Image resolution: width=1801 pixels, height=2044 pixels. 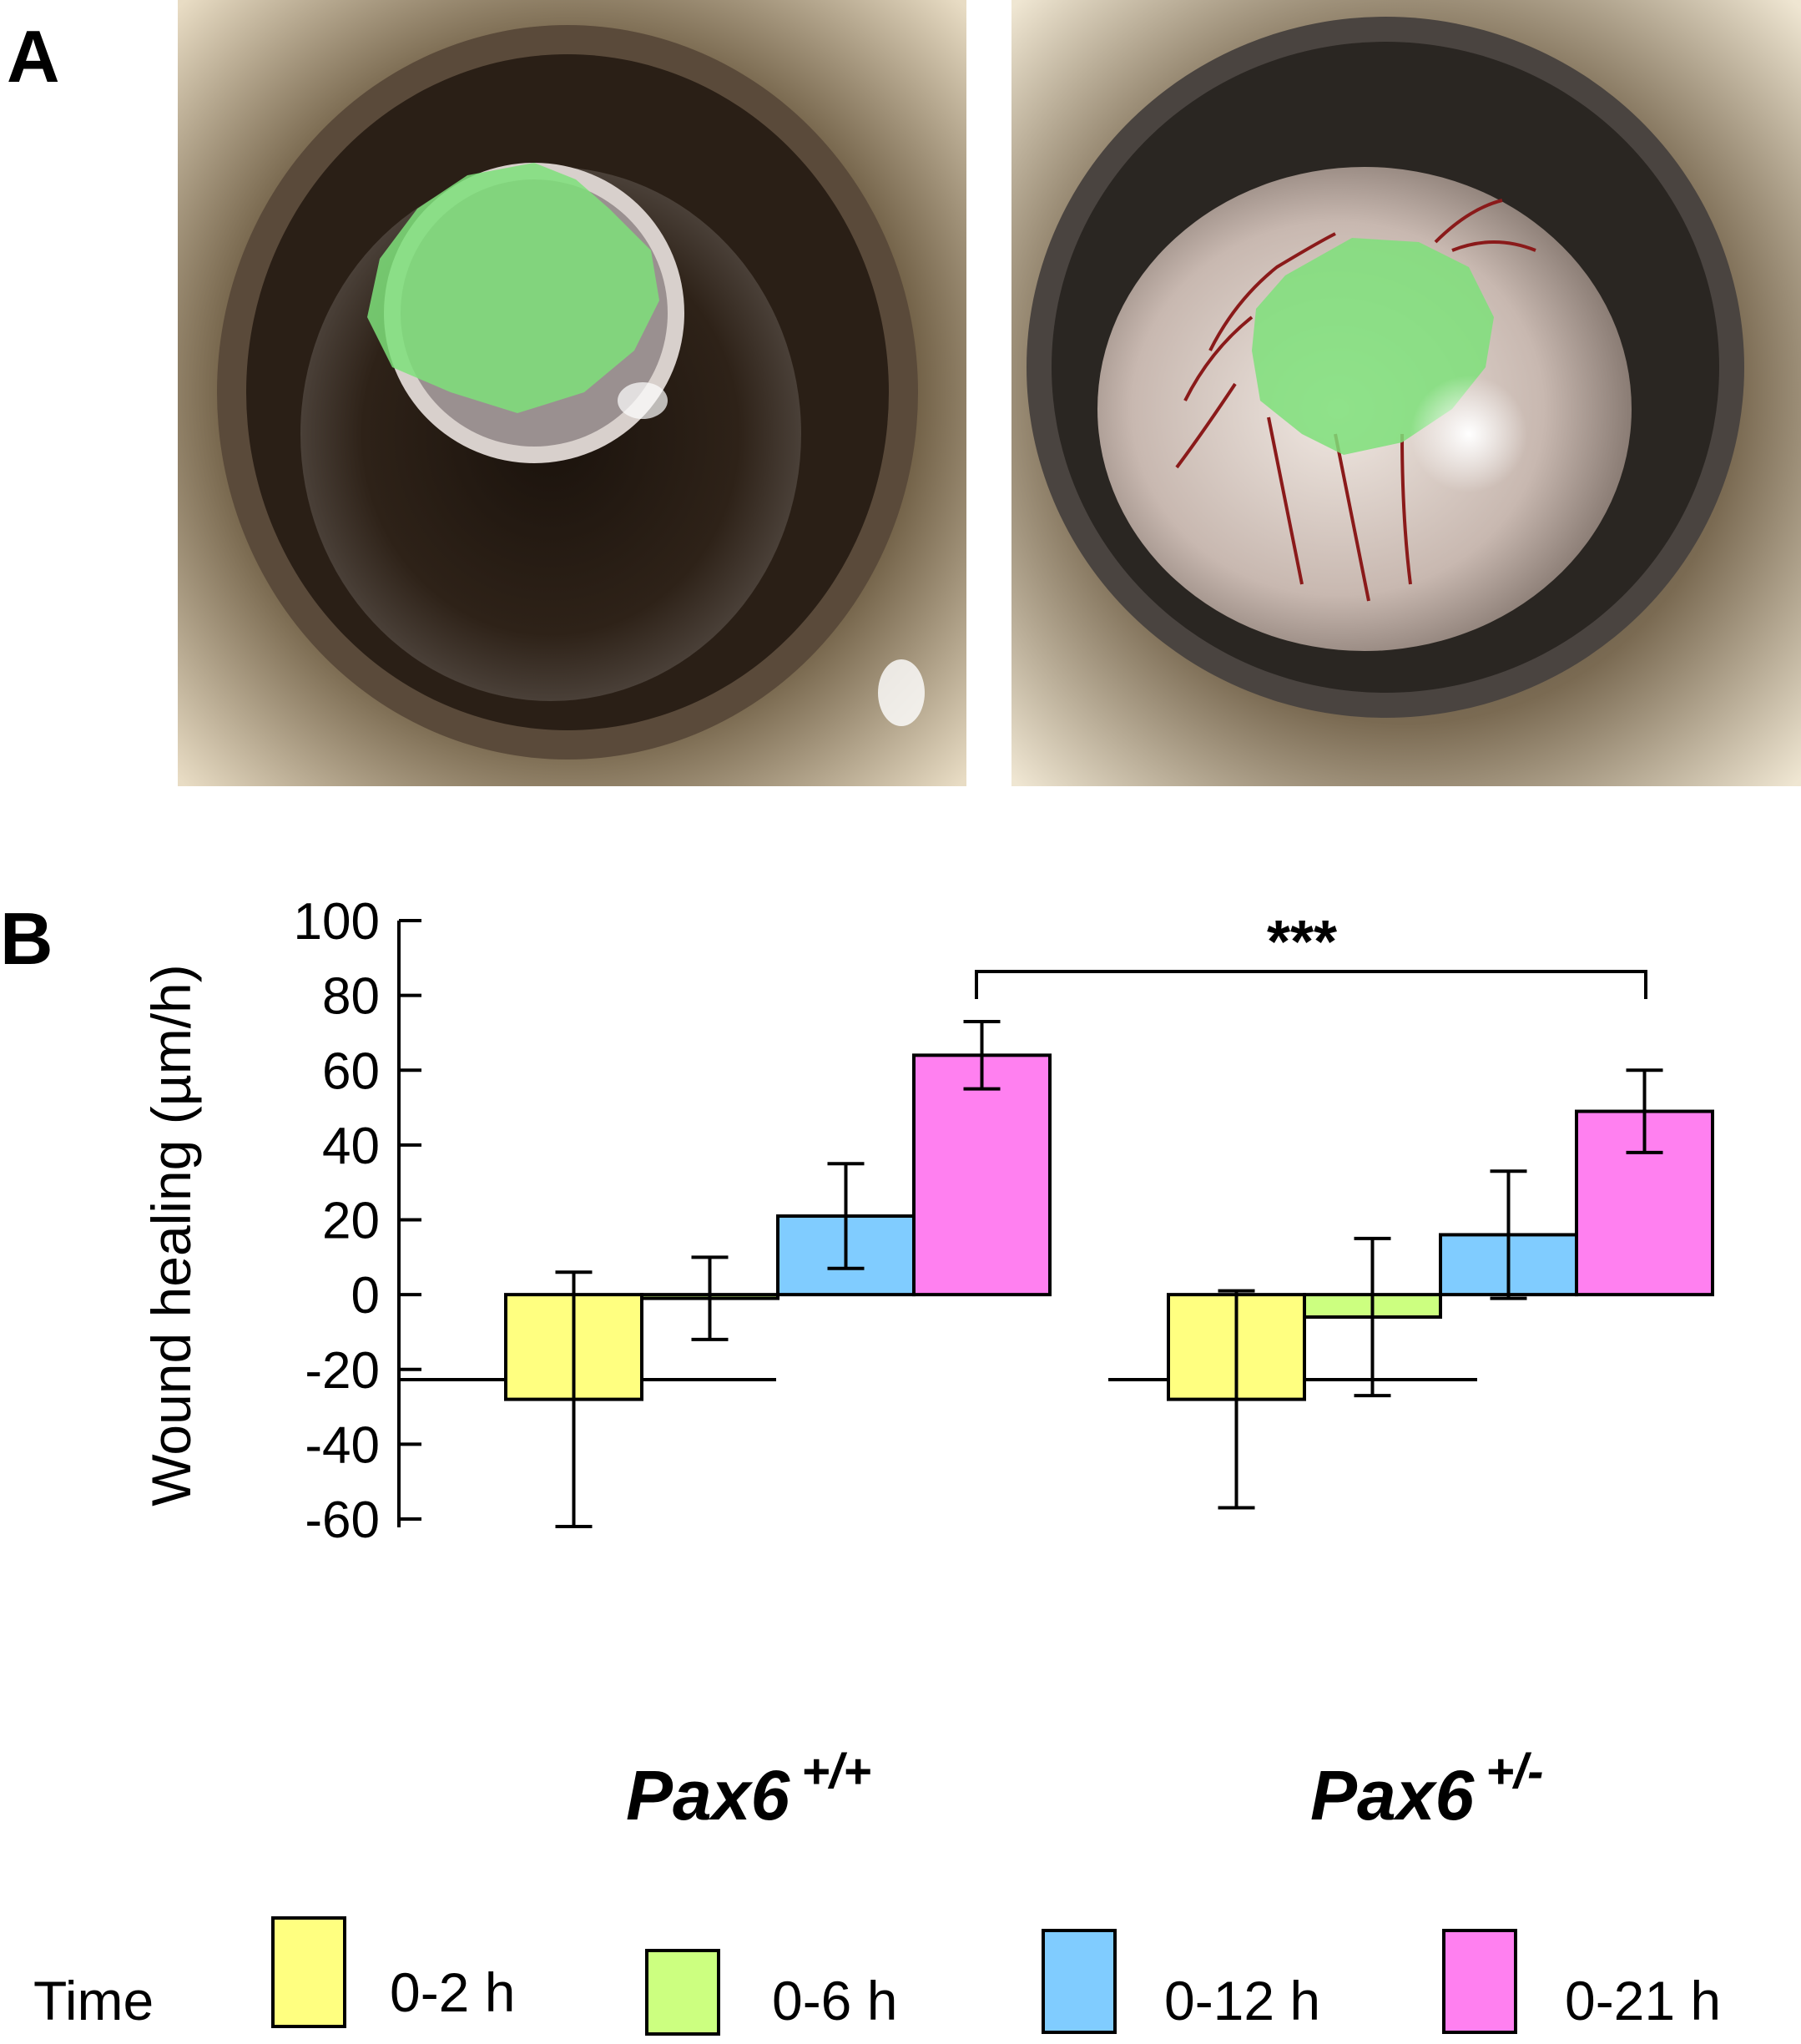 What do you see at coordinates (342, 1520) in the screenshot?
I see `y-tick-label: -60` at bounding box center [342, 1520].